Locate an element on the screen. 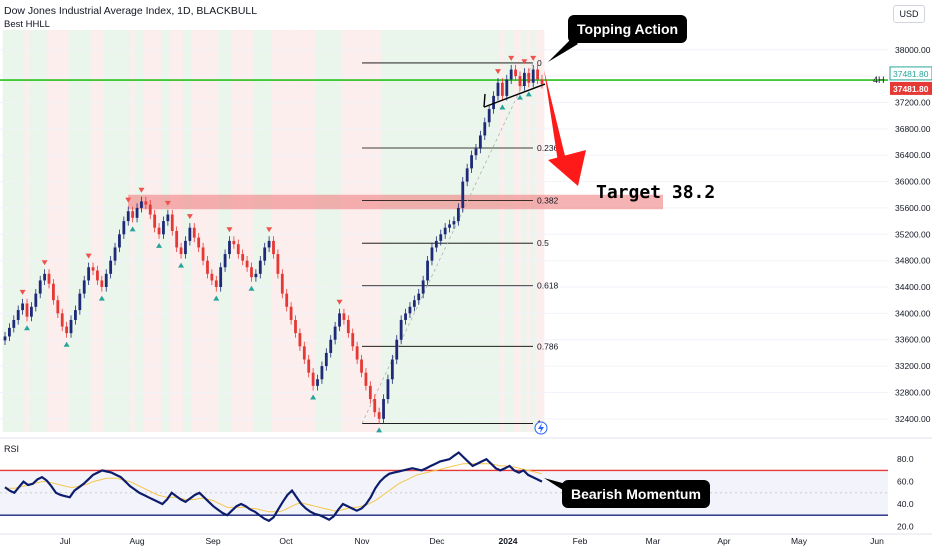 This screenshot has width=932, height=555. price-axis-label: 32400.00 is located at coordinates (913, 419).